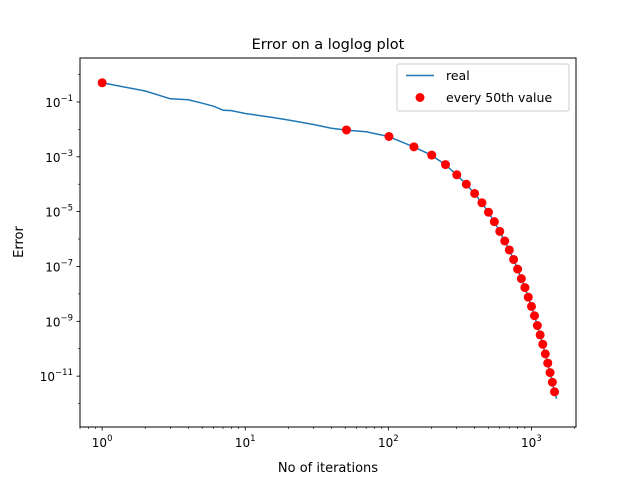  What do you see at coordinates (59, 266) in the screenshot?
I see `y-tick-label: 10⁻⁷` at bounding box center [59, 266].